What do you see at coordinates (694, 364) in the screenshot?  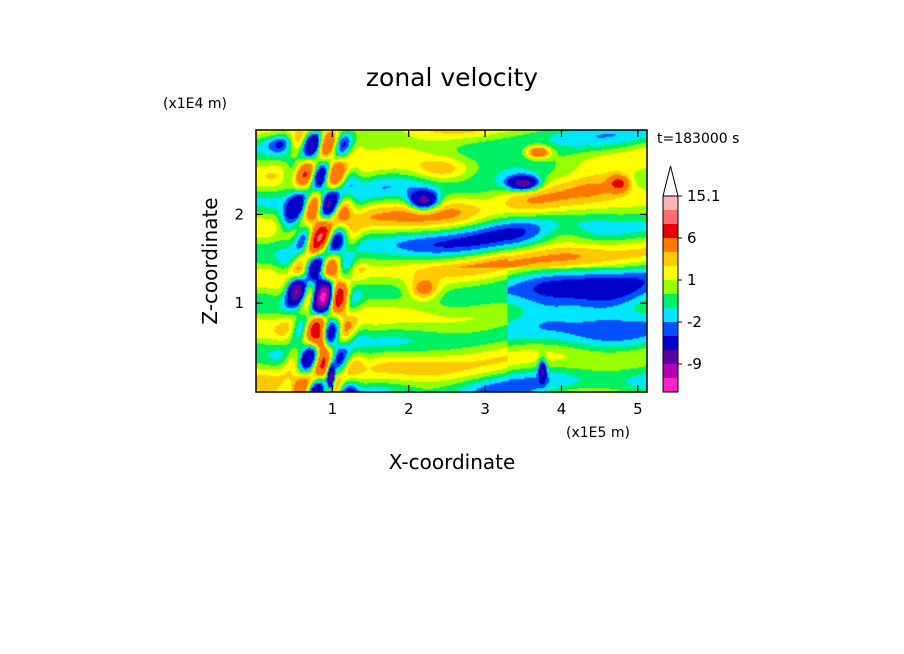 I see `colorbar-label-4: -9` at bounding box center [694, 364].